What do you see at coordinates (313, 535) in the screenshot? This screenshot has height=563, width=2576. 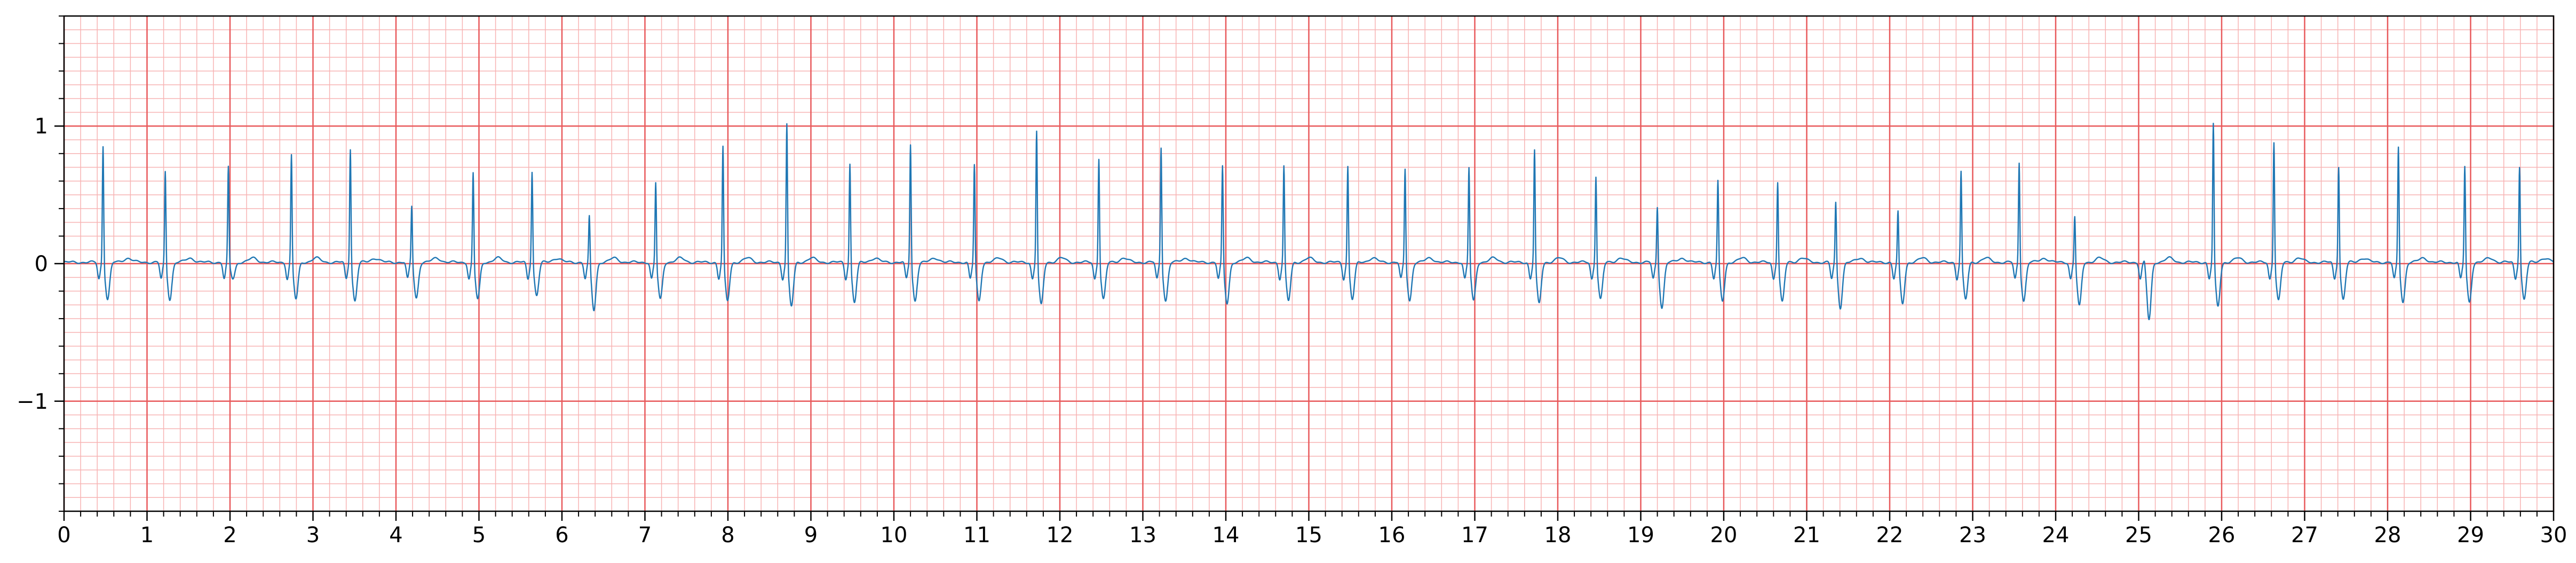 I see `x-tick-label: 3` at bounding box center [313, 535].